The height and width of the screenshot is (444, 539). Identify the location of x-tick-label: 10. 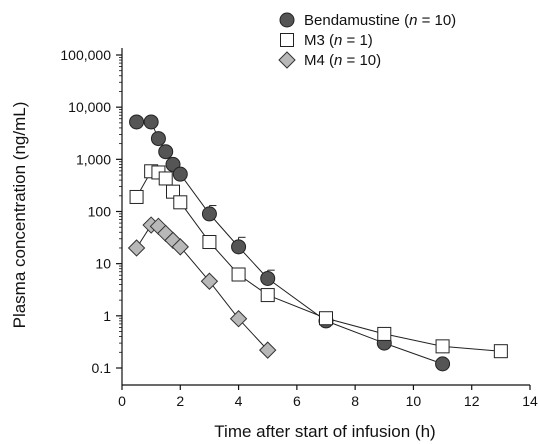
(414, 401).